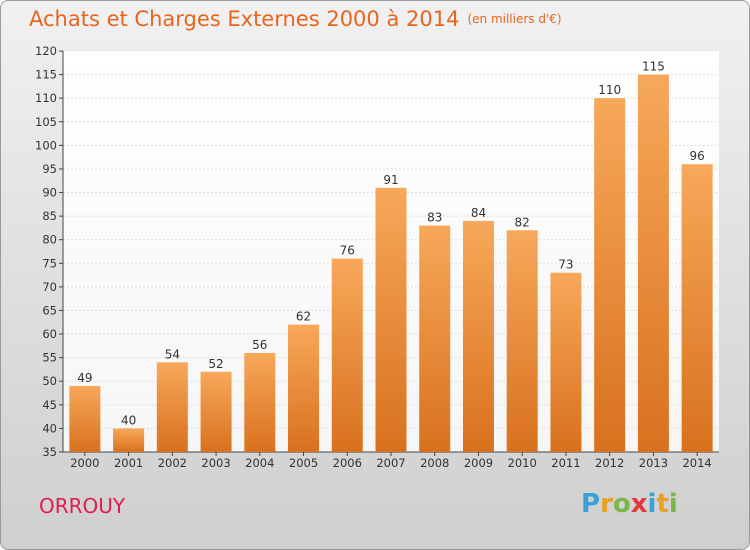  I want to click on data-label: 84, so click(478, 213).